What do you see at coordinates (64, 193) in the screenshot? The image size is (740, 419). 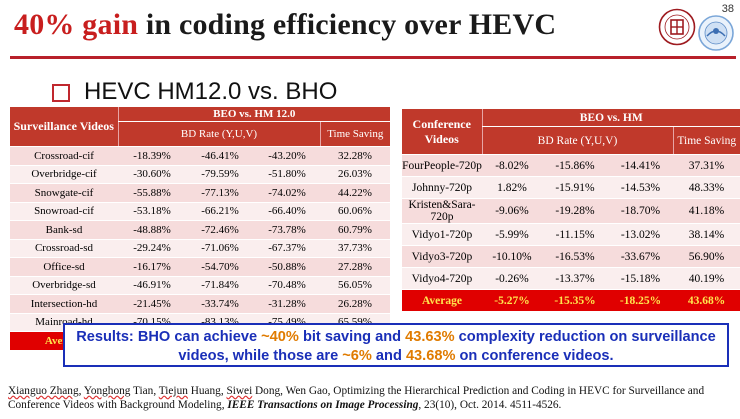 I see `row-label: Snowgate-cif` at bounding box center [64, 193].